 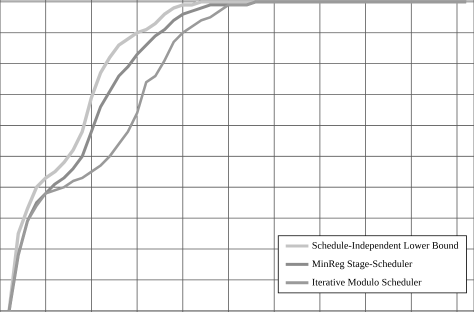 I want to click on legend-label: MinReg Stage-Scheduler, so click(x=362, y=265).